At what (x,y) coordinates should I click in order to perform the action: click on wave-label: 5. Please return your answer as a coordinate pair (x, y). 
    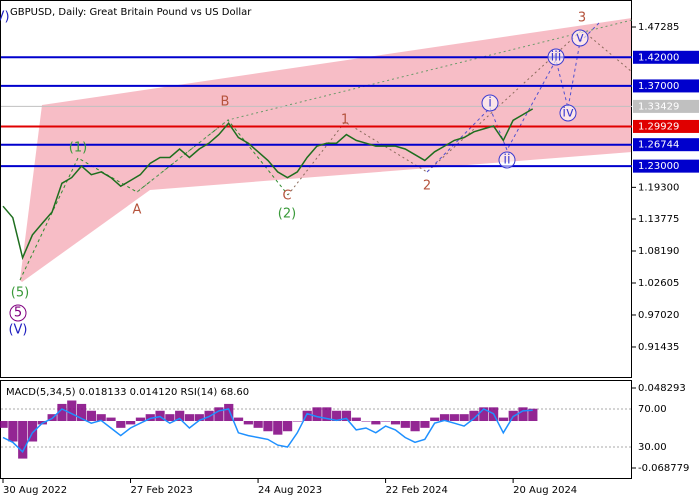
    Looking at the image, I should click on (18, 313).